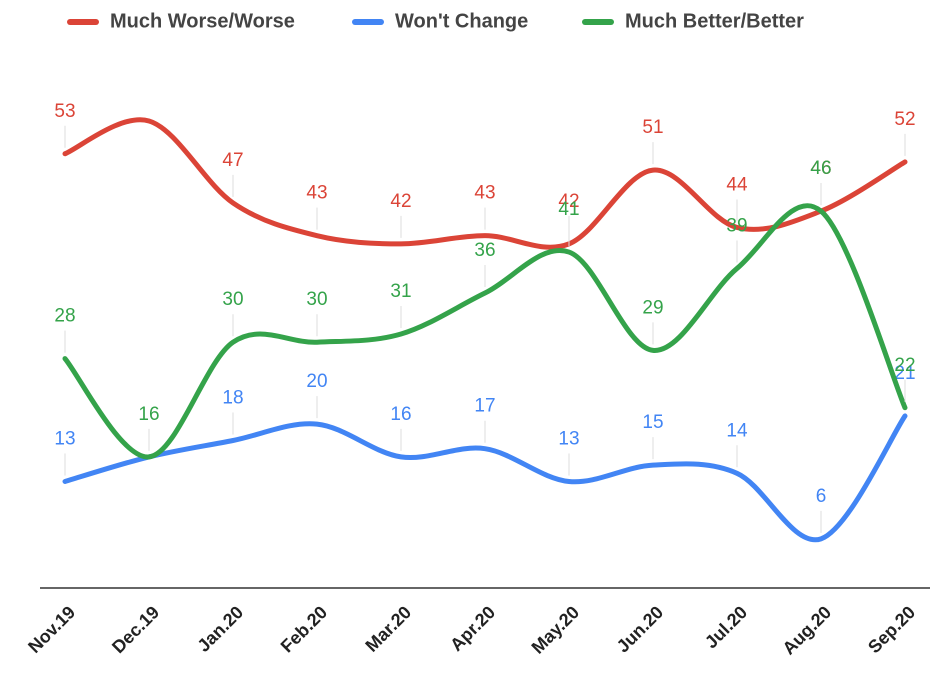 The image size is (933, 673). Describe the element at coordinates (714, 21) in the screenshot. I see `legend-label: Much Better/Better` at that location.